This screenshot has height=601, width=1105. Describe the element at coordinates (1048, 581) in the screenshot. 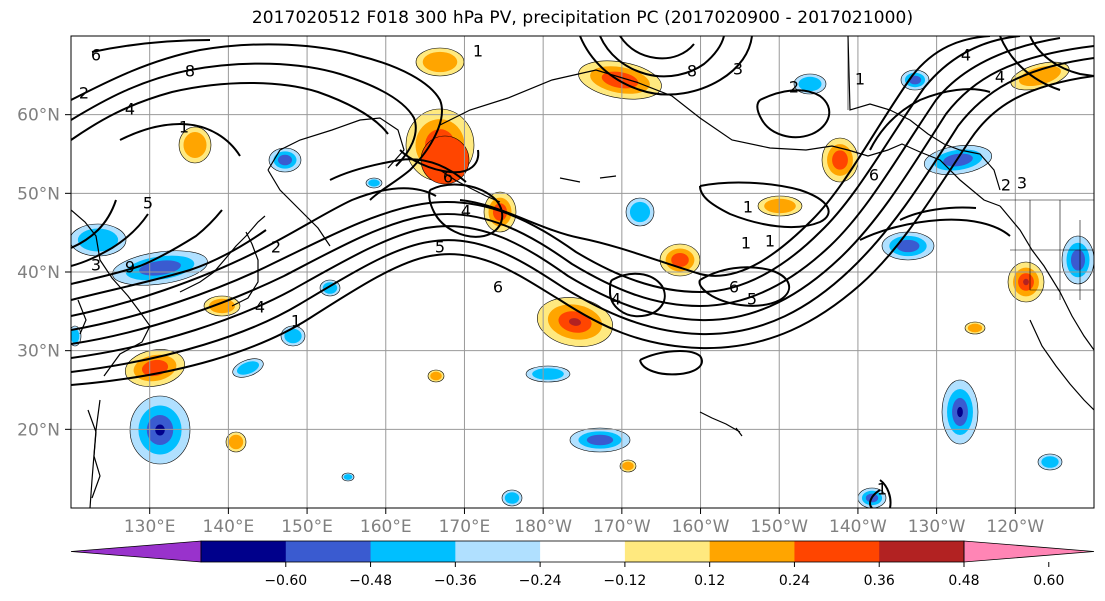

I see `colorbar-tick-label: 0.60` at that location.